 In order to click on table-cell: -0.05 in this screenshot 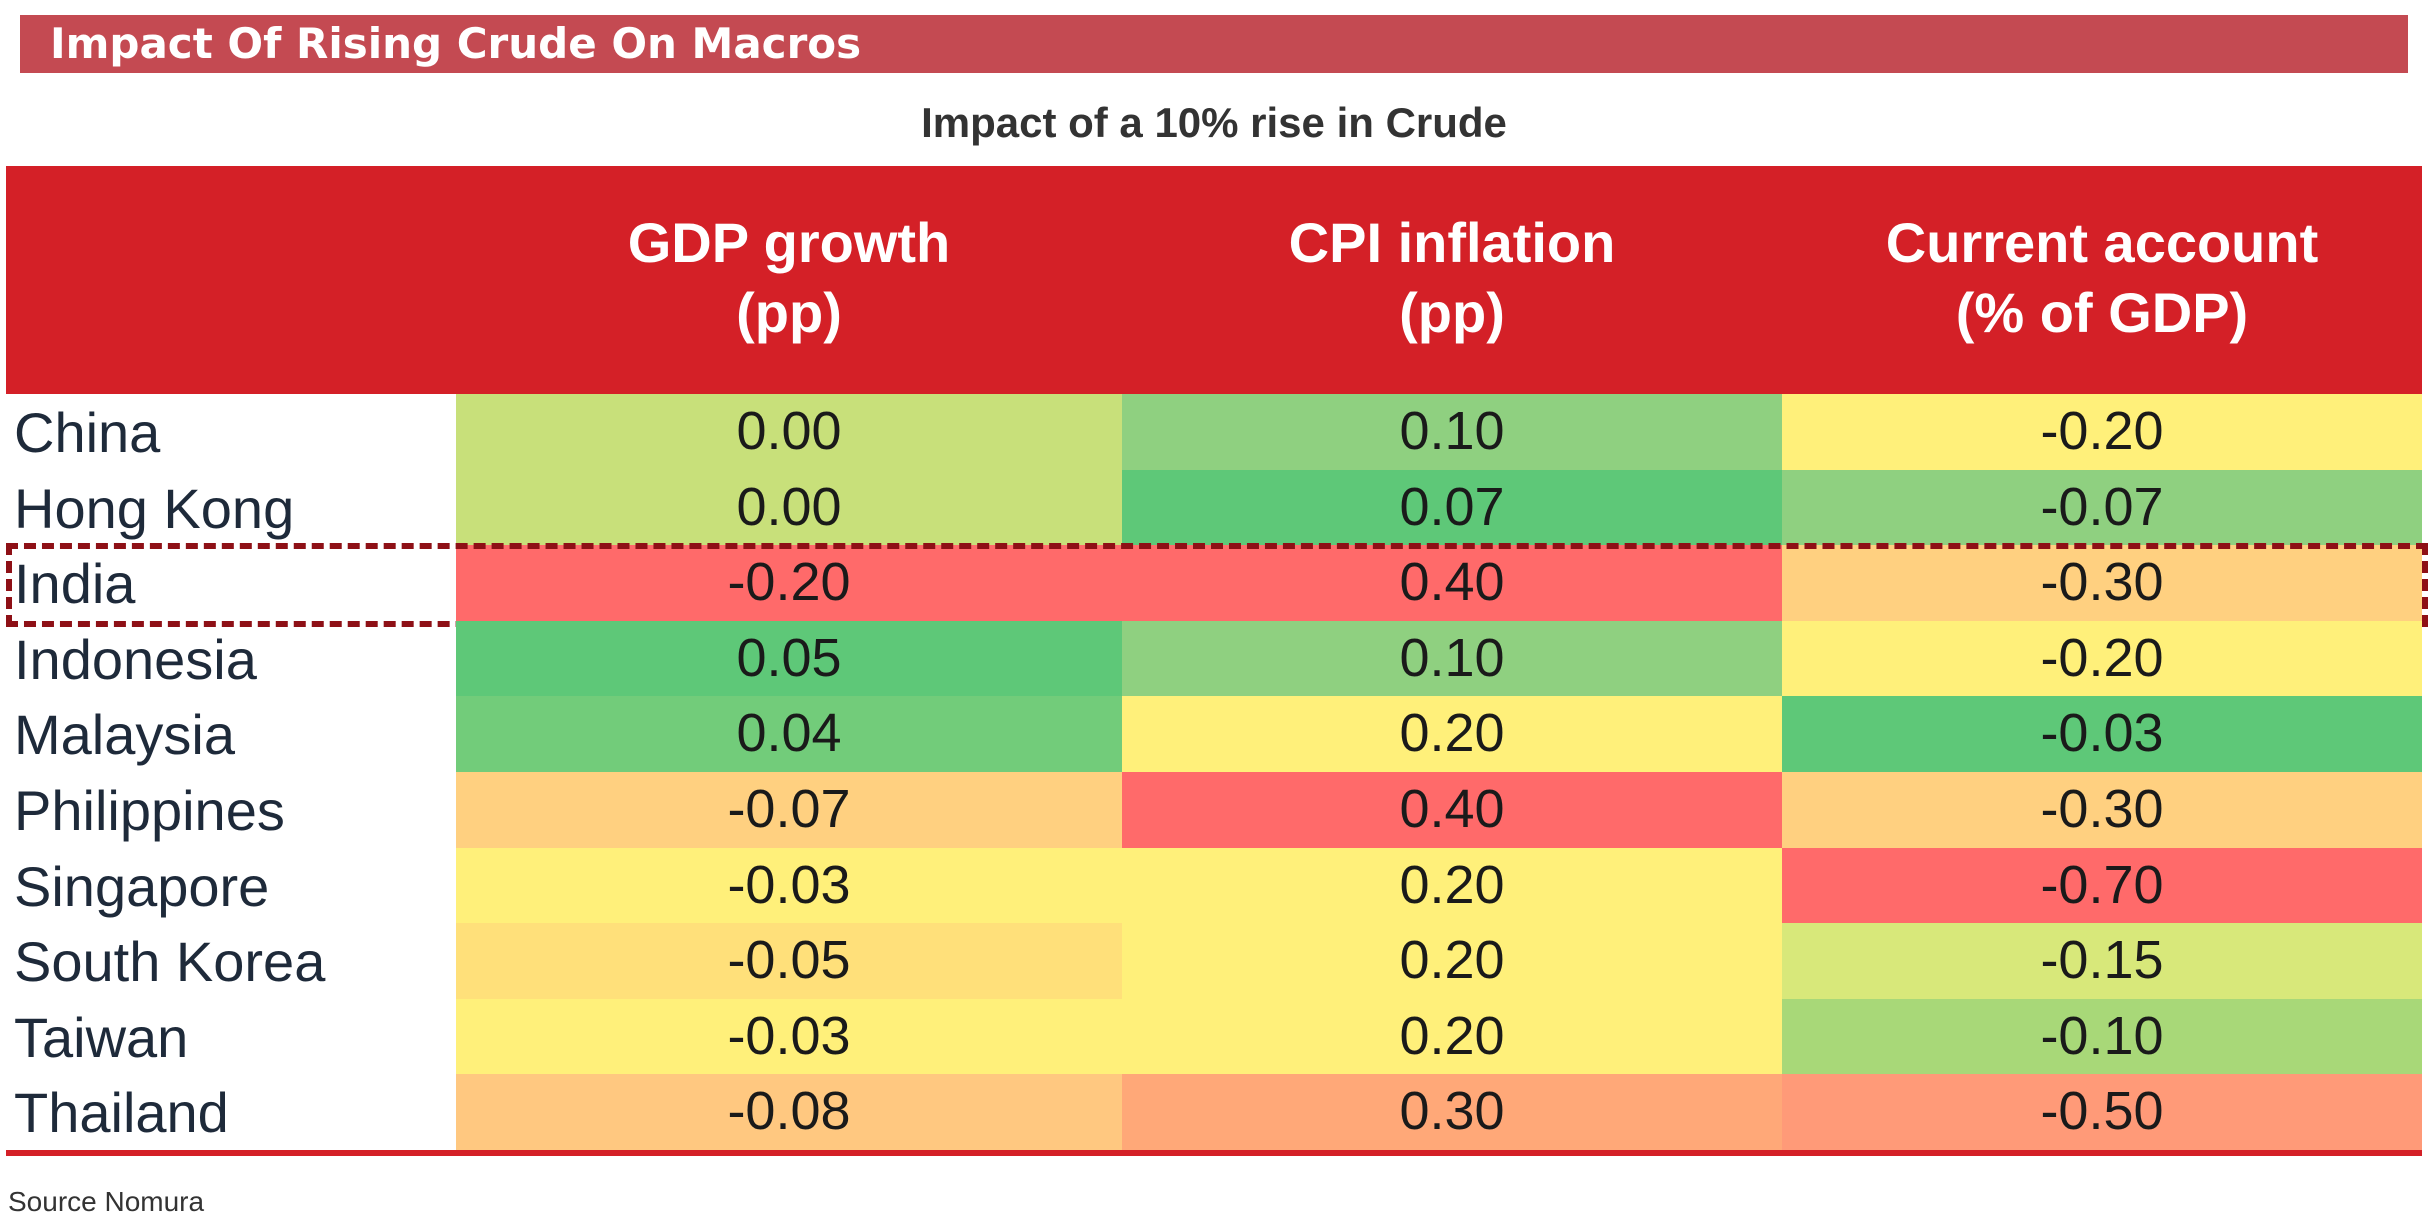, I will do `click(789, 961)`.